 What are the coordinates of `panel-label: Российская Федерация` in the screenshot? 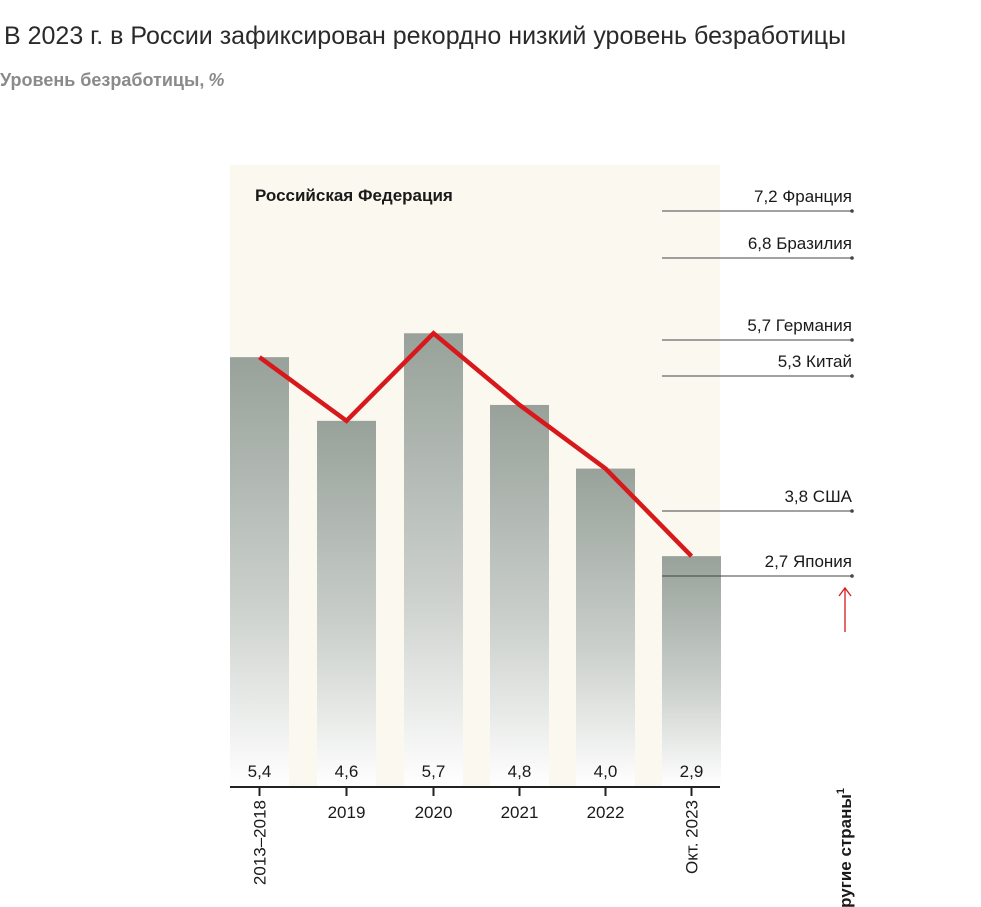 It's located at (354, 195).